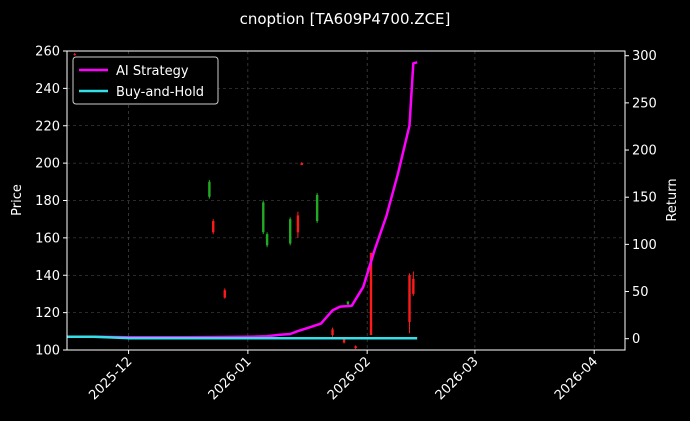 The width and height of the screenshot is (690, 421). Describe the element at coordinates (644, 103) in the screenshot. I see `y-right-tick-label: 250` at that location.